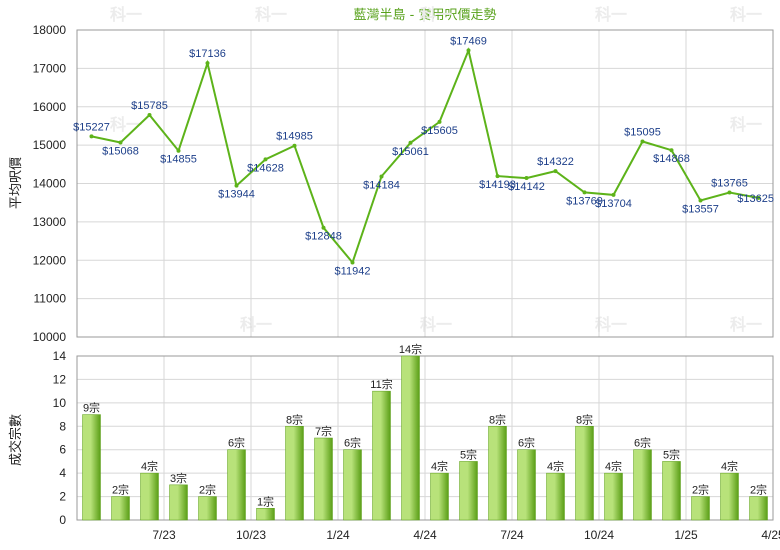 This screenshot has width=780, height=550. What do you see at coordinates (236, 195) in the screenshot?
I see `price-value-label-5: $13944` at bounding box center [236, 195].